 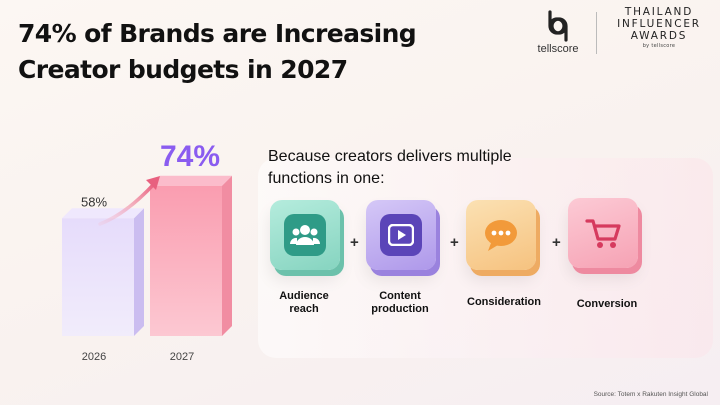 What do you see at coordinates (659, 12) in the screenshot?
I see `awards-line-1: THAILAND` at bounding box center [659, 12].